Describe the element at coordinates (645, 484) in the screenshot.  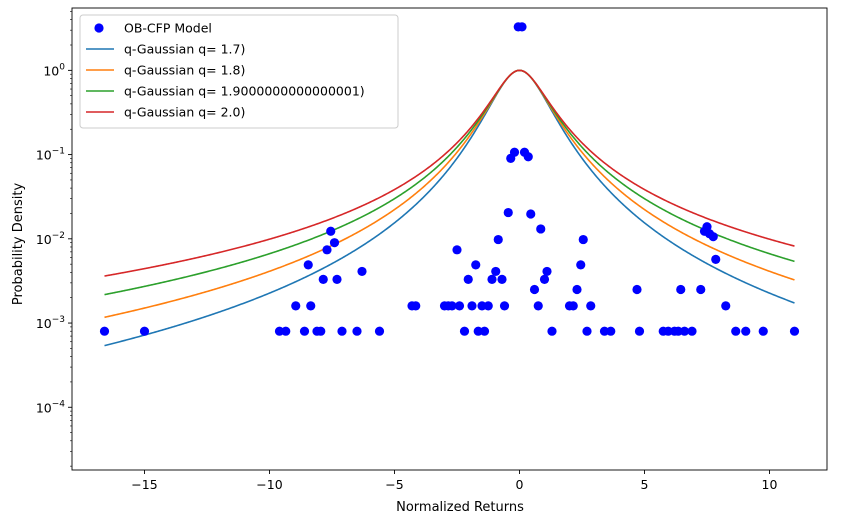
I see `x-tick-label: 5` at that location.